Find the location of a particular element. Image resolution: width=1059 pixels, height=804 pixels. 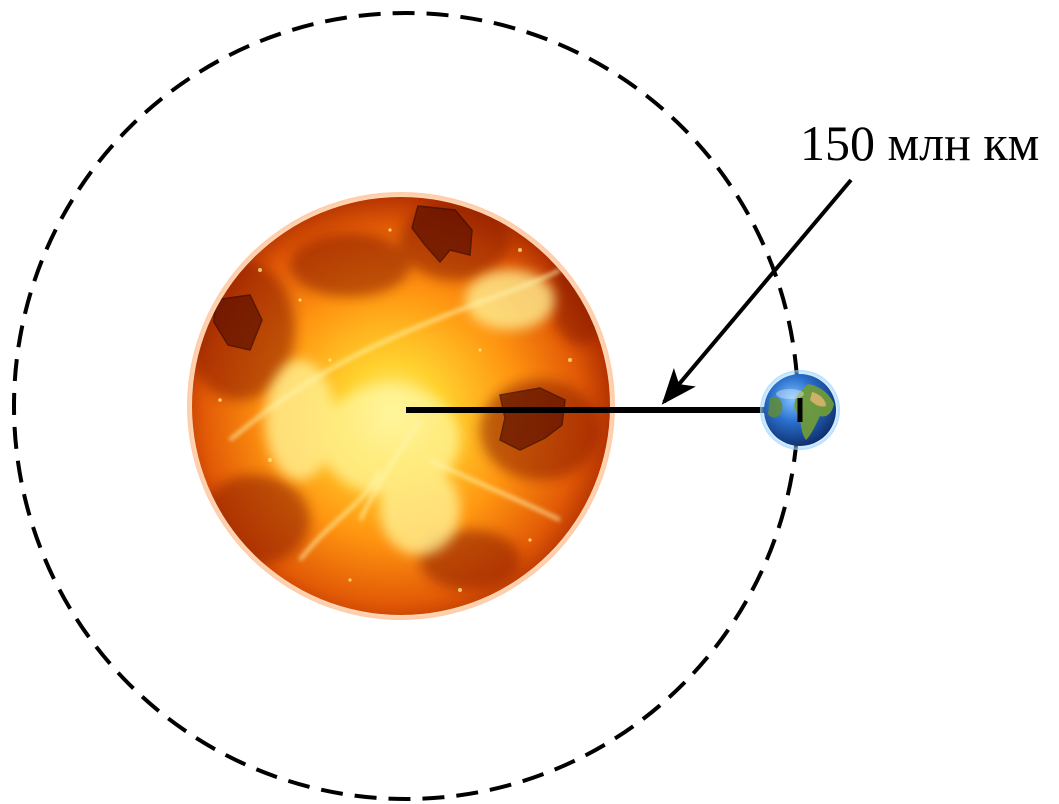

distance-label: 150 млн км is located at coordinates (920, 143).